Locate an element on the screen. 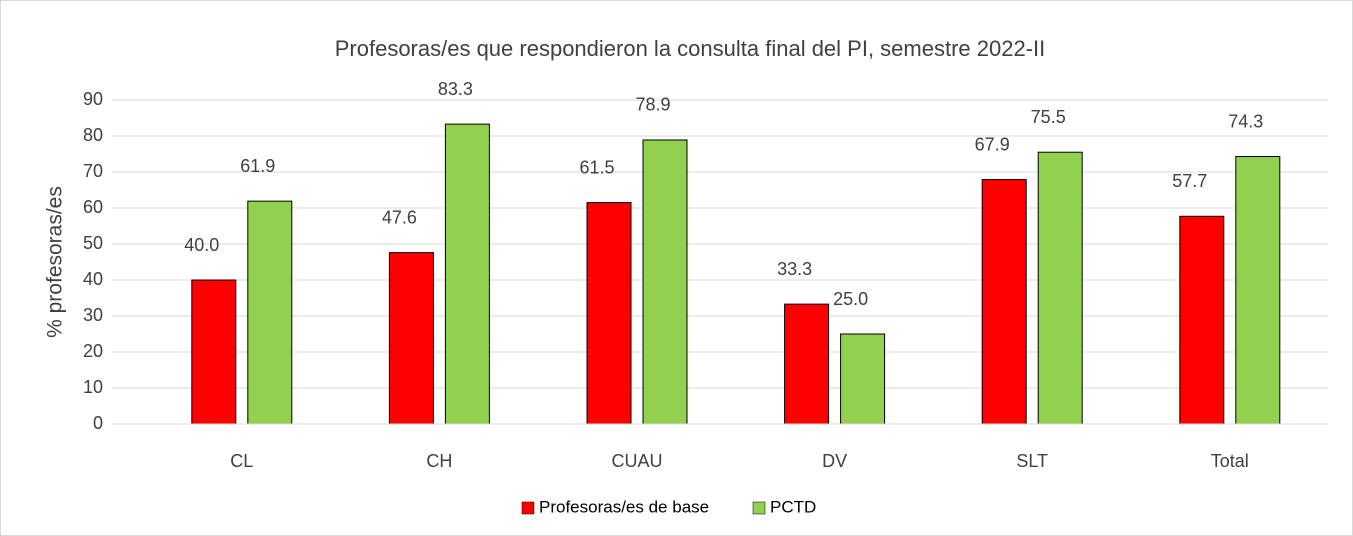 The width and height of the screenshot is (1353, 536). y-tick-label: 10 is located at coordinates (93, 387).